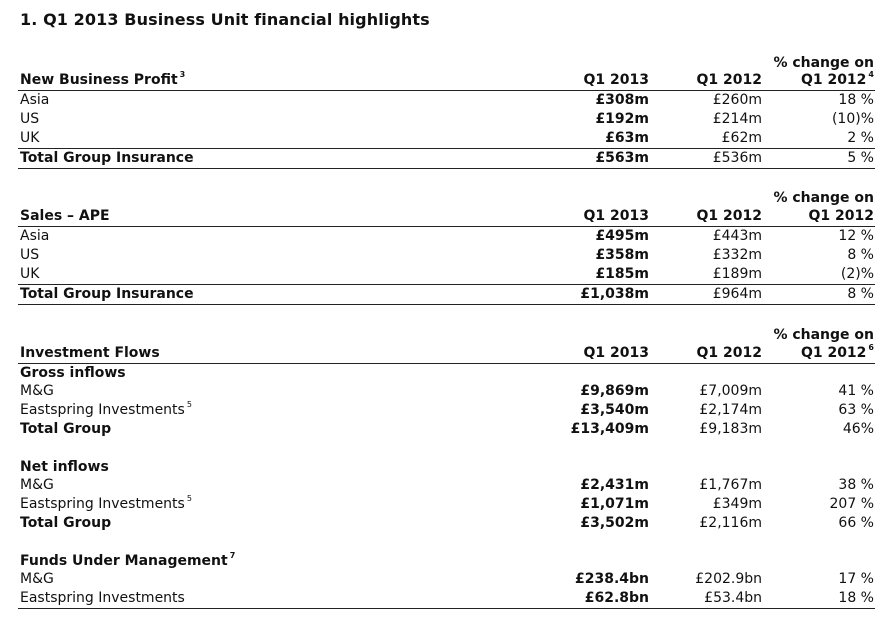  I want to click on row-change: 18 %, so click(856, 100).